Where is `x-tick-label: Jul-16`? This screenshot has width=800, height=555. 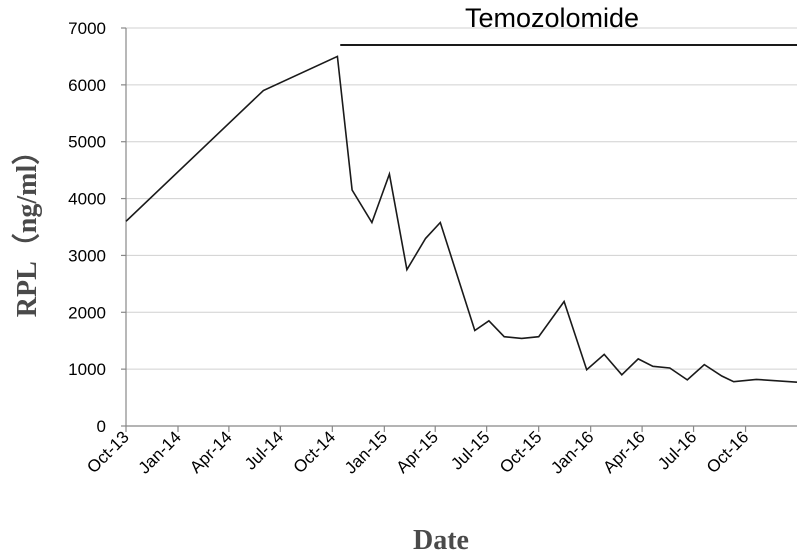 x-tick-label: Jul-16 is located at coordinates (677, 450).